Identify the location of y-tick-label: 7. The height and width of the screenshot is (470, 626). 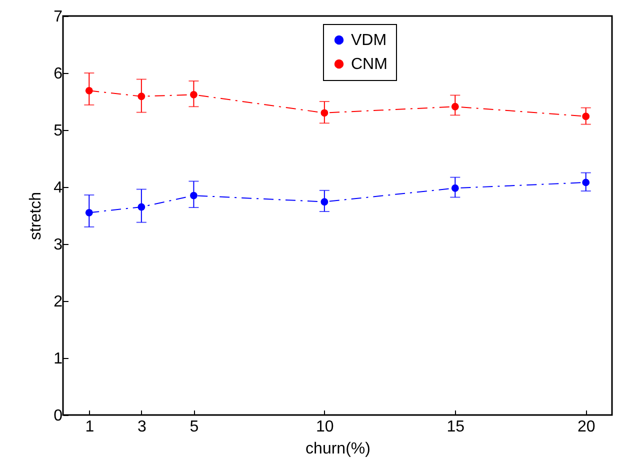
(58, 17).